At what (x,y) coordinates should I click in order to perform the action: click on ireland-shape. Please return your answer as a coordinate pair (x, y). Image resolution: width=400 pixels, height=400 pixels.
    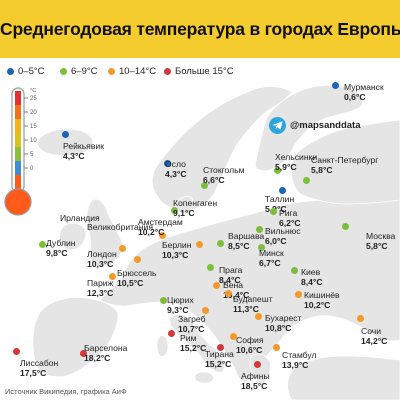
    Looking at the image, I should click on (73, 236).